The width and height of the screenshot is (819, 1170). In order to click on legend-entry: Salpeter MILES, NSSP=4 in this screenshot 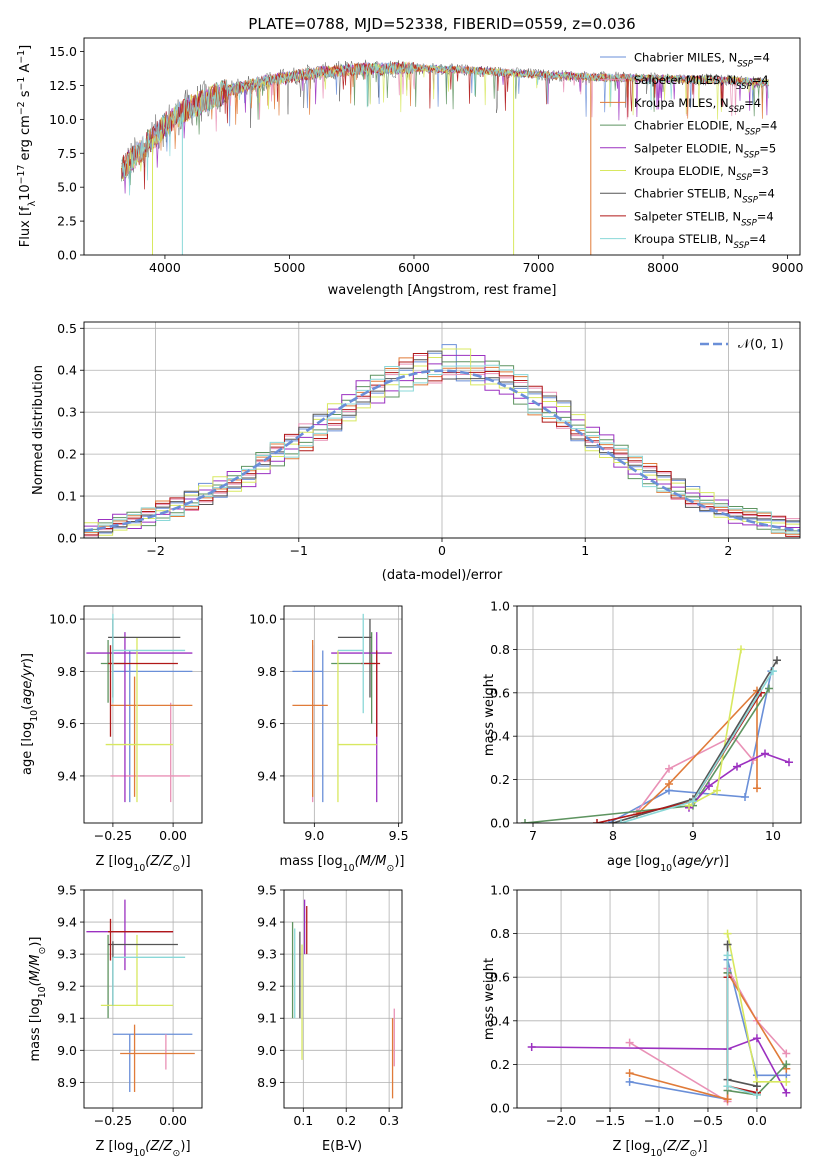, I will do `click(701, 82)`.